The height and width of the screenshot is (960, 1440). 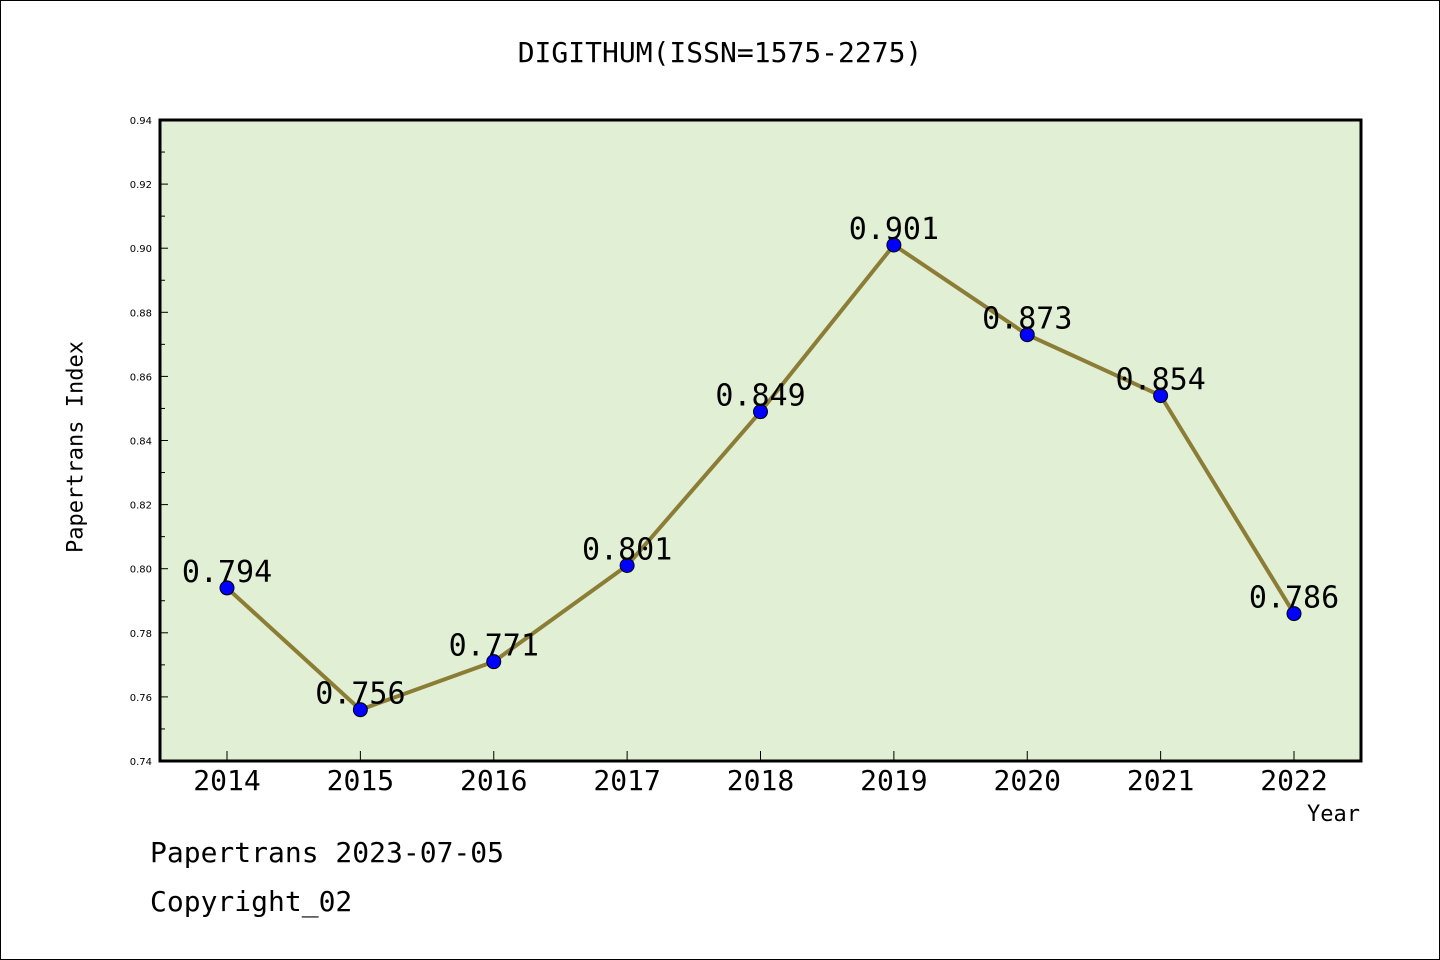 I want to click on y-tick-label: 0.78, so click(x=141, y=634).